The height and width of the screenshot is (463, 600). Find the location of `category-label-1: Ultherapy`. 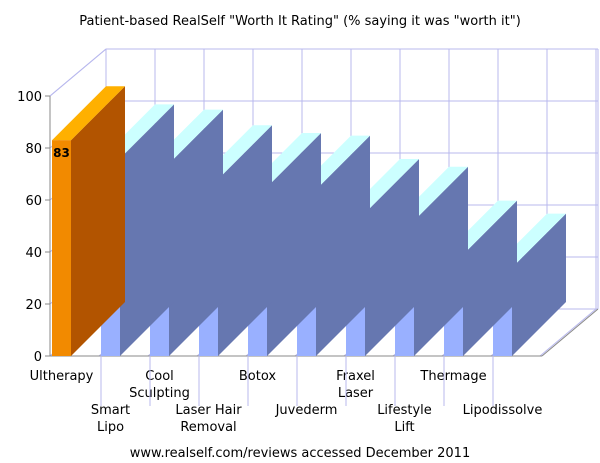

category-label-1: Ultherapy is located at coordinates (62, 376).